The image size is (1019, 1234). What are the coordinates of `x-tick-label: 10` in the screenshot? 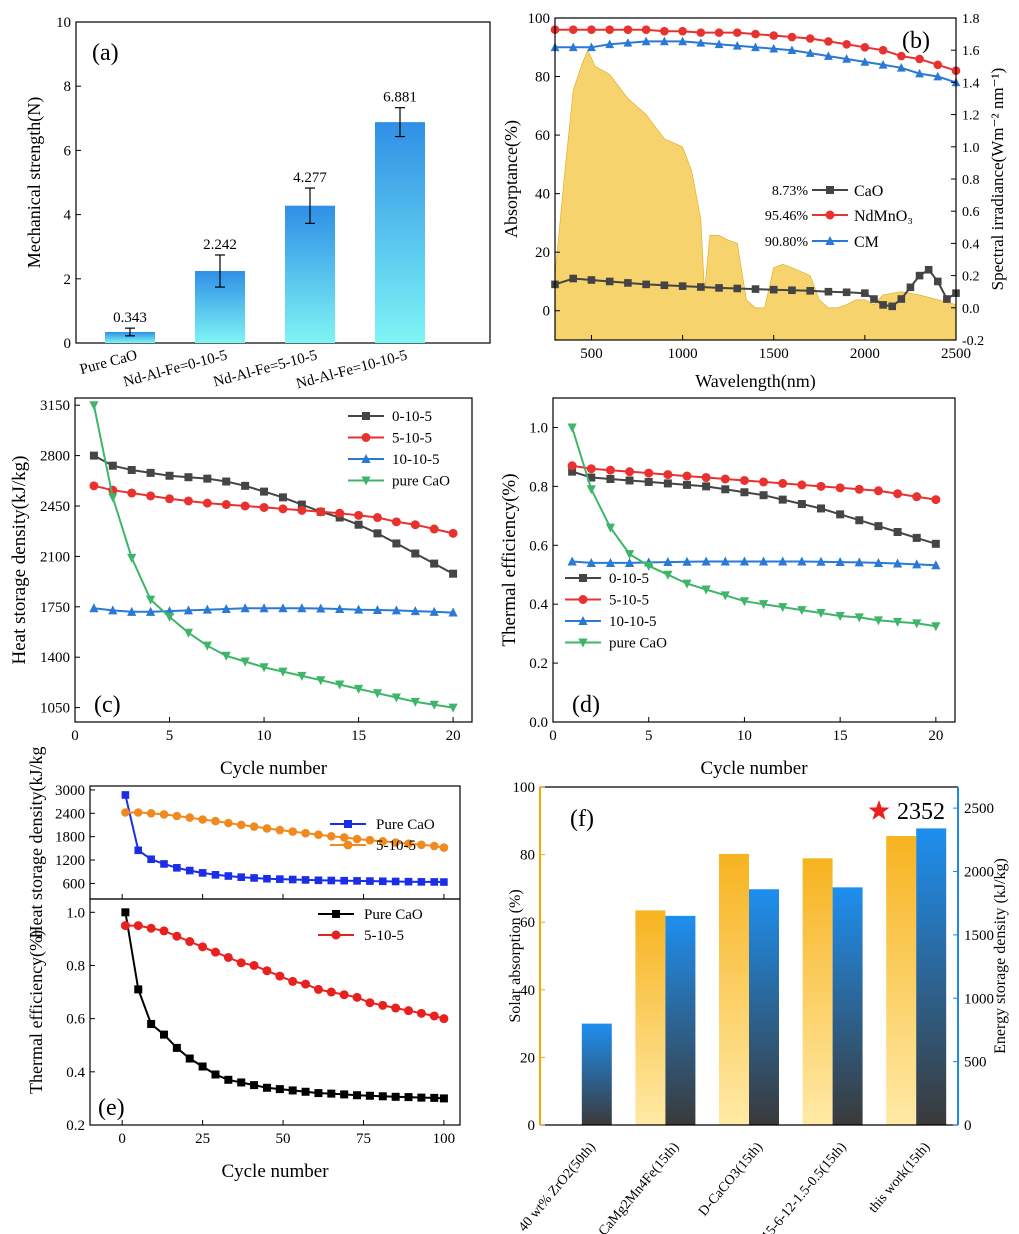 It's located at (744, 736).